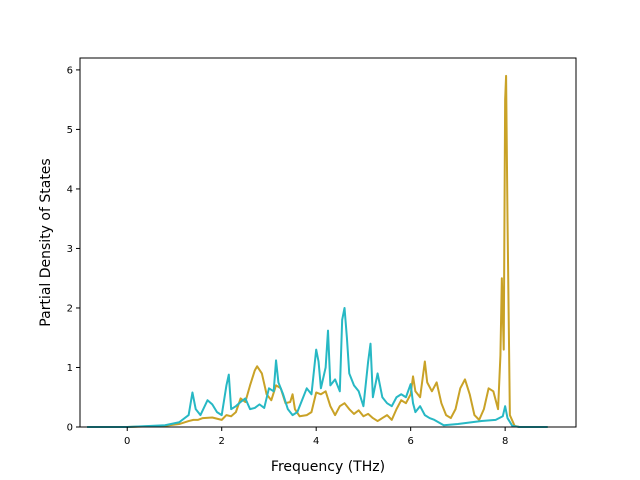 The image size is (640, 480). I want to click on x-tick-label: 4, so click(316, 441).